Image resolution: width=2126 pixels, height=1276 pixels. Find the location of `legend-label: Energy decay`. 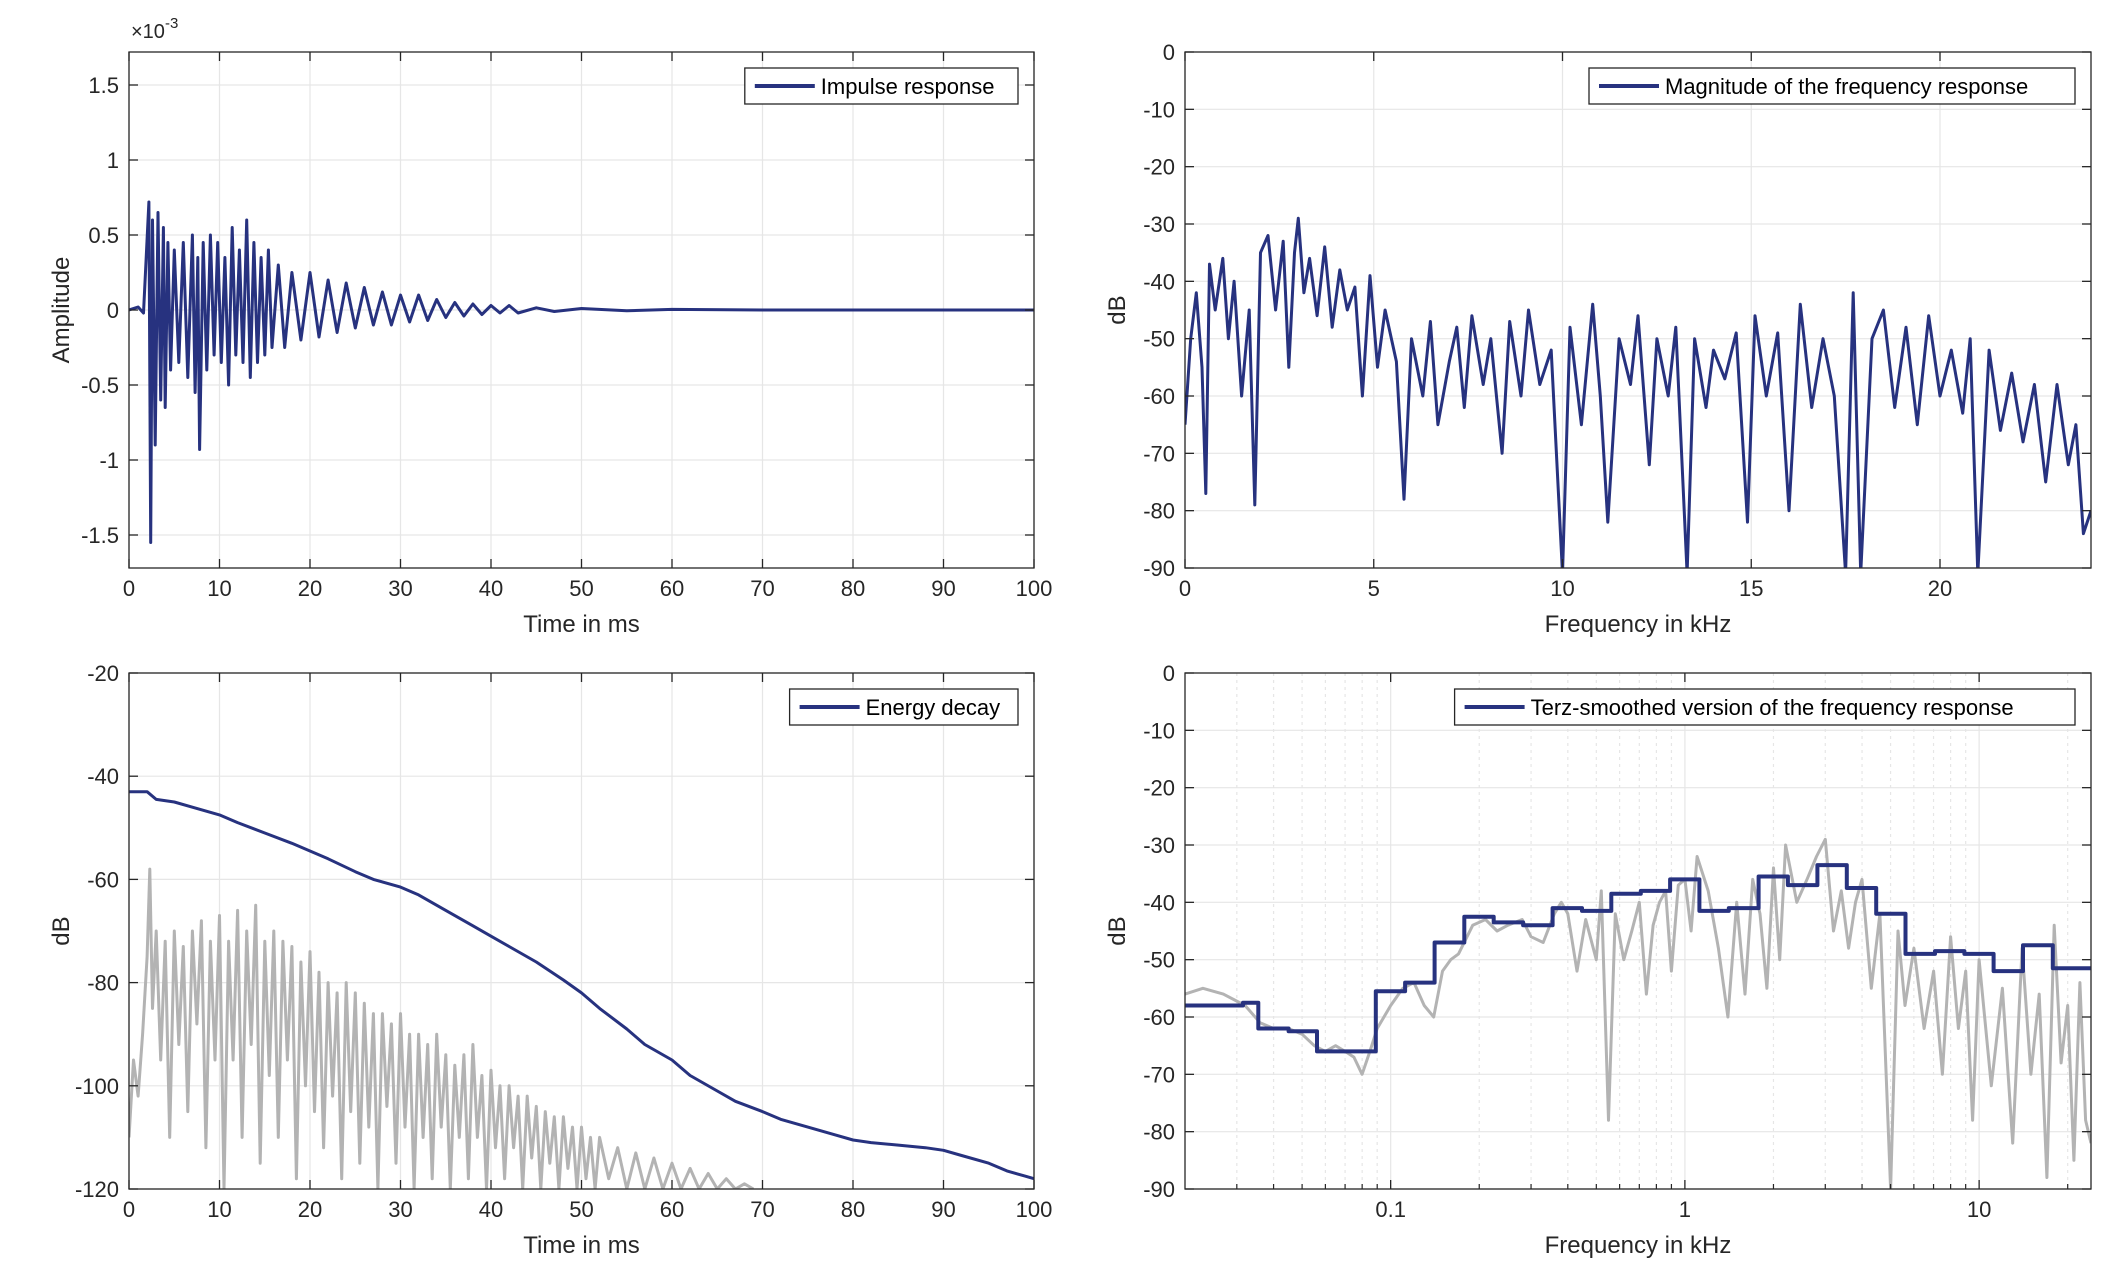

legend-label: Energy decay is located at coordinates (933, 707).